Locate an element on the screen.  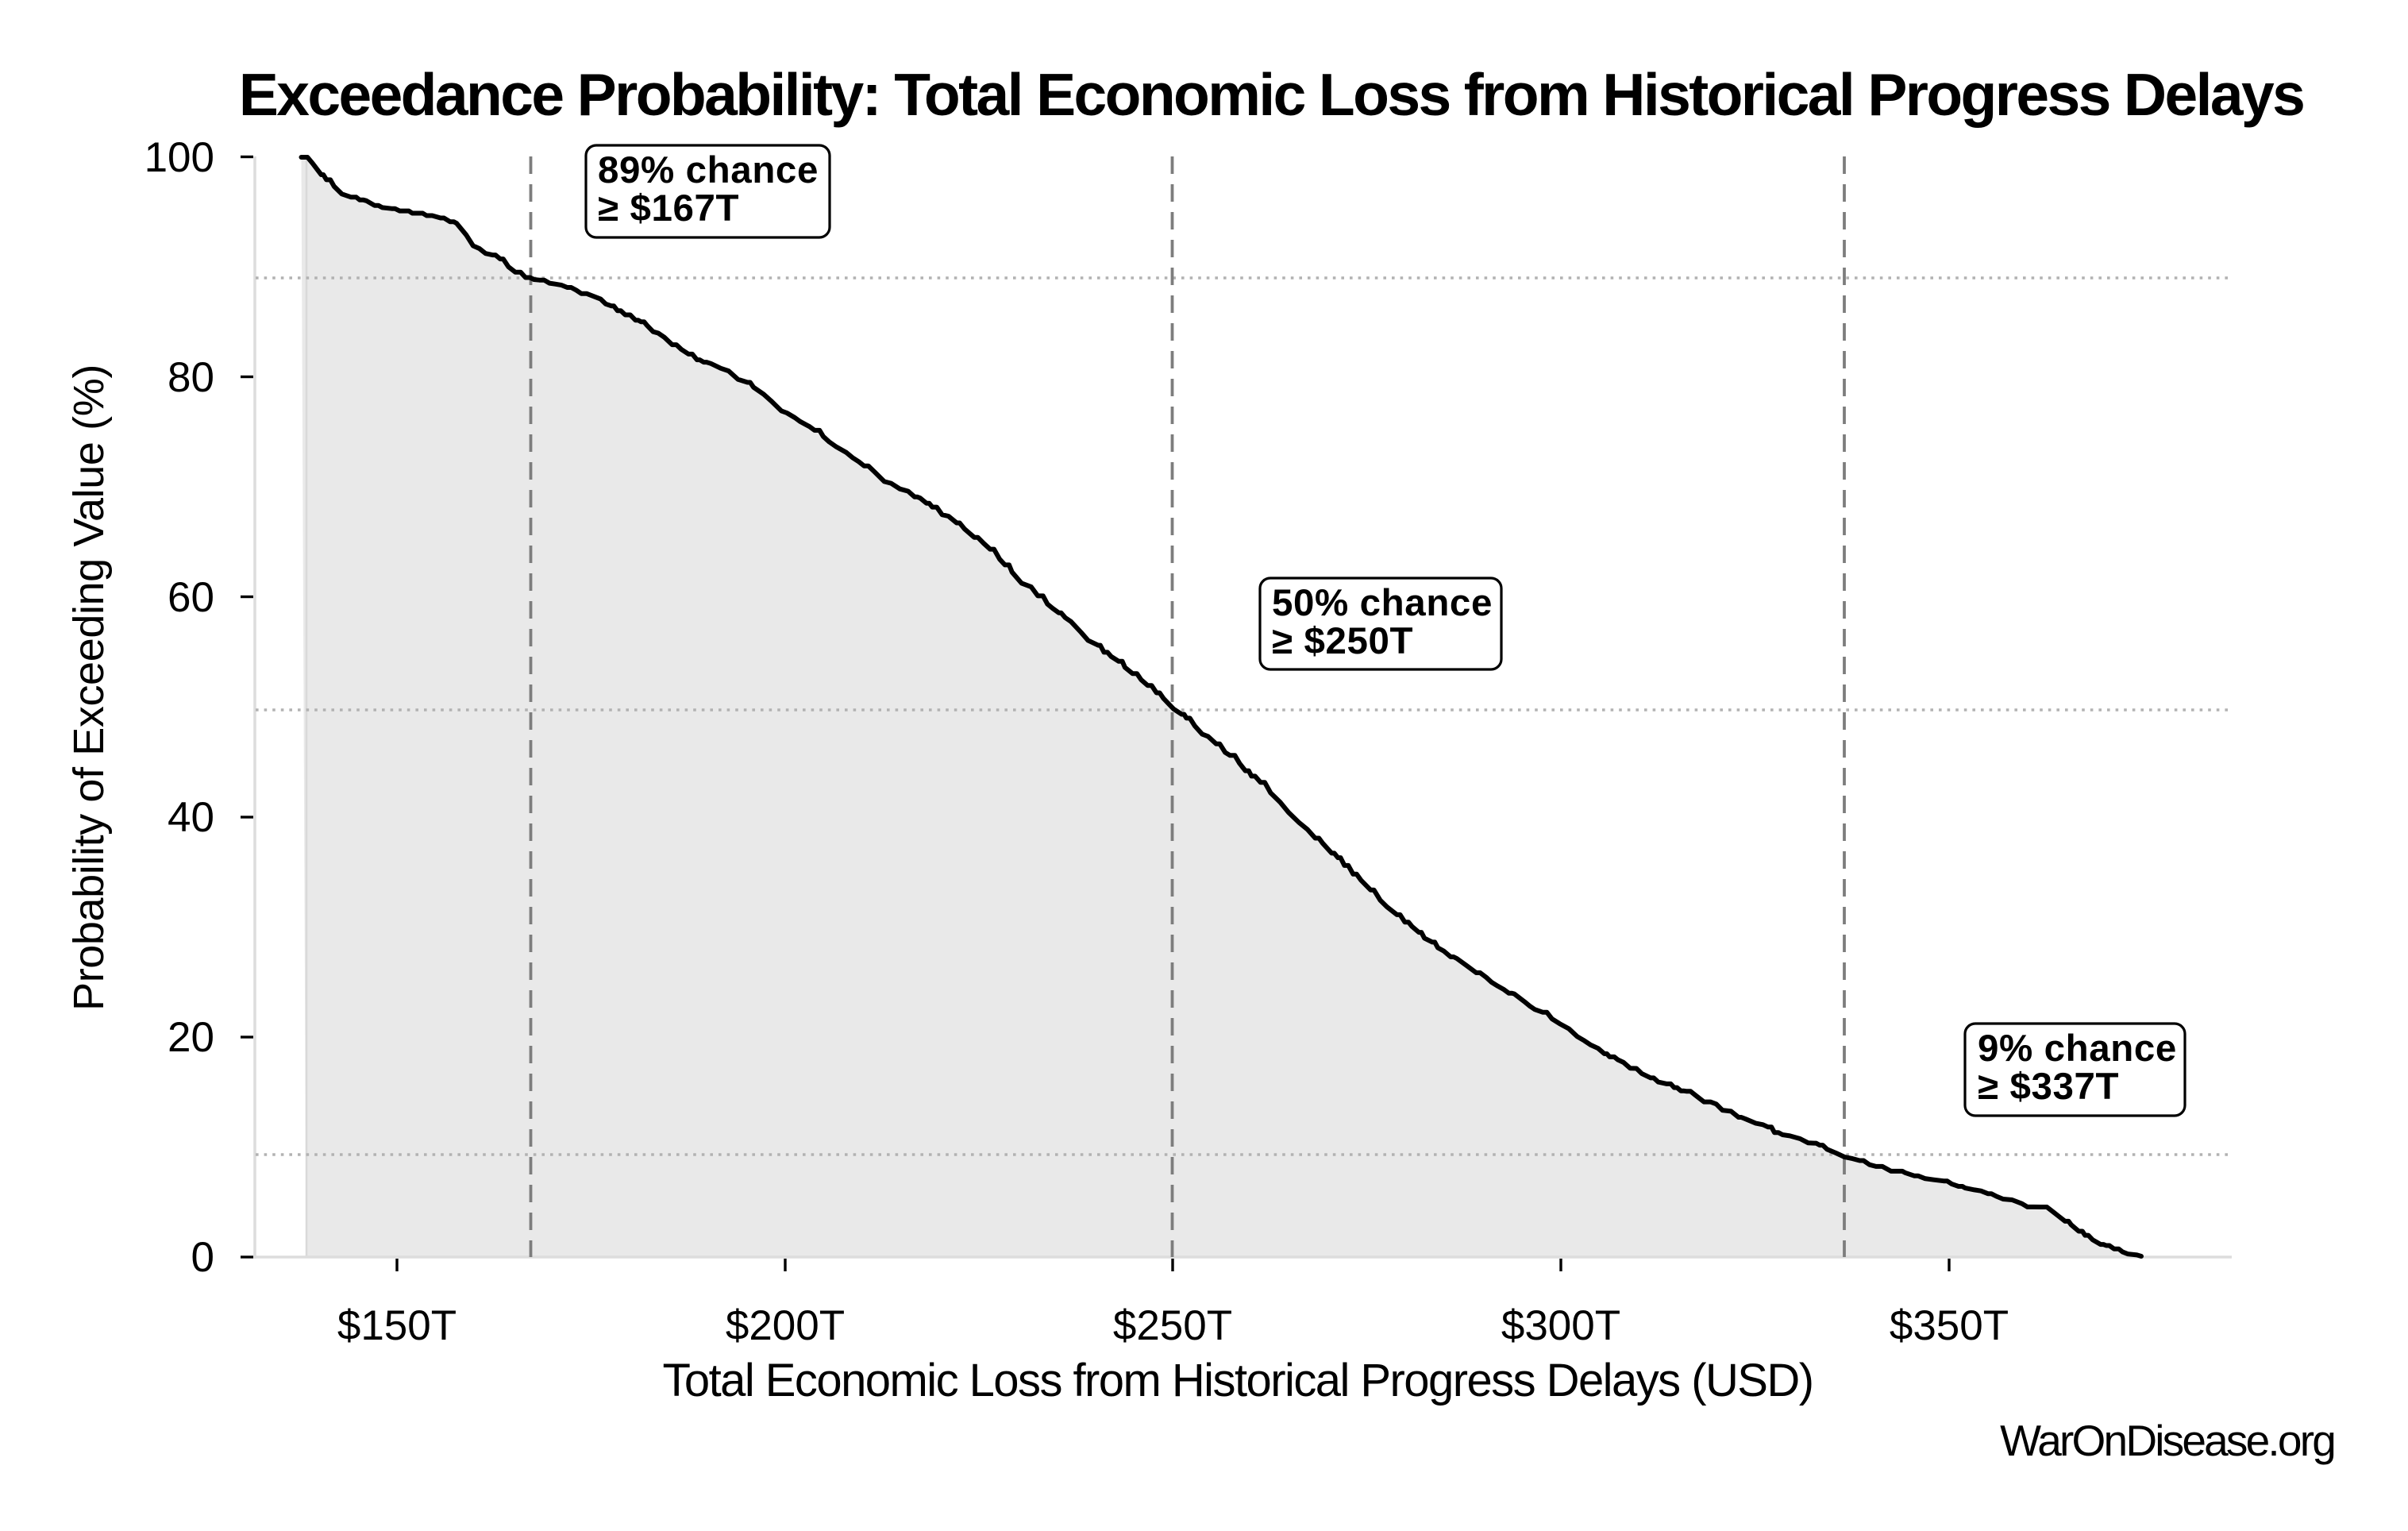
svg-text: ≥ $337T is located at coordinates (2048, 1087).